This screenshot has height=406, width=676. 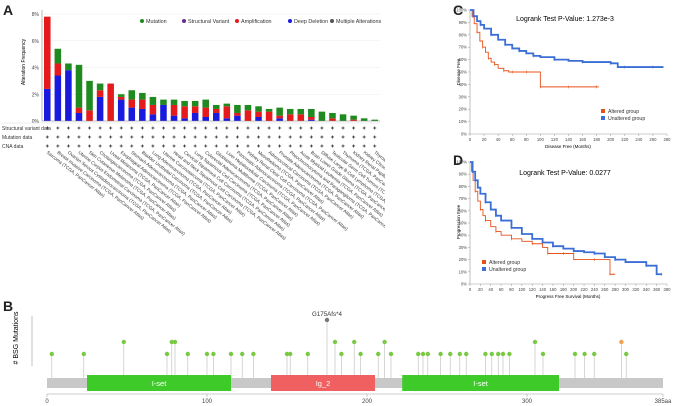 I want to click on c-legend-label: Altered group, so click(x=623, y=112).